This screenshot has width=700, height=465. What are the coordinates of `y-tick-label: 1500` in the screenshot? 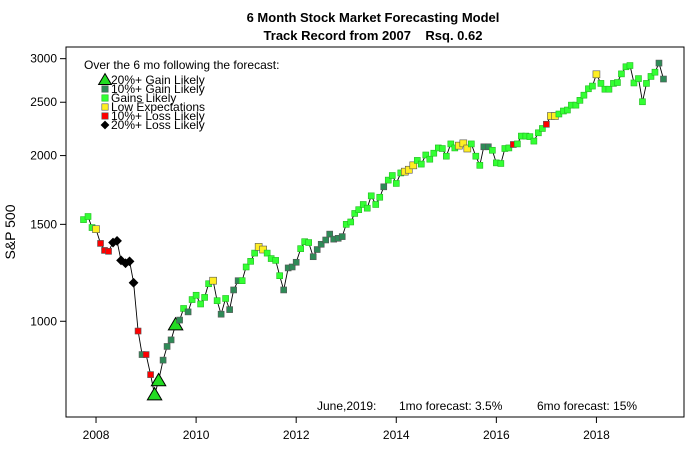 It's located at (43, 224).